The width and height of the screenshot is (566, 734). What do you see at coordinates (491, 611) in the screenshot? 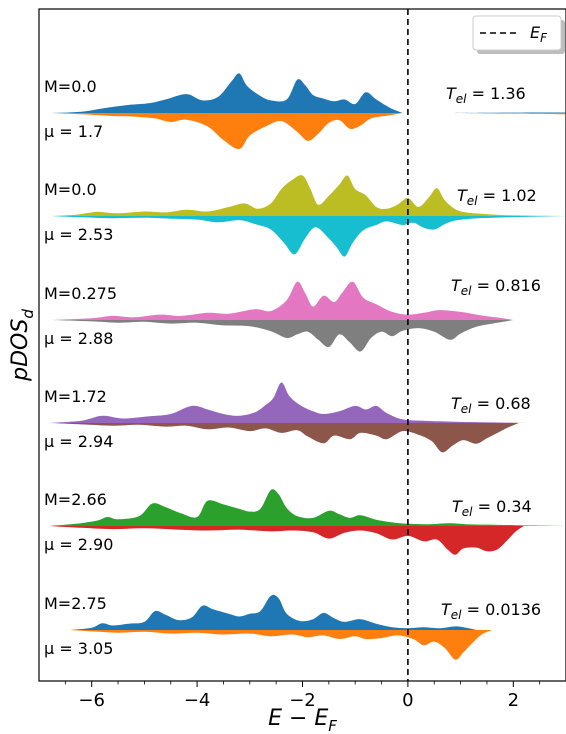
I see `electron-temperature-label: Tel = 0.0136` at bounding box center [491, 611].